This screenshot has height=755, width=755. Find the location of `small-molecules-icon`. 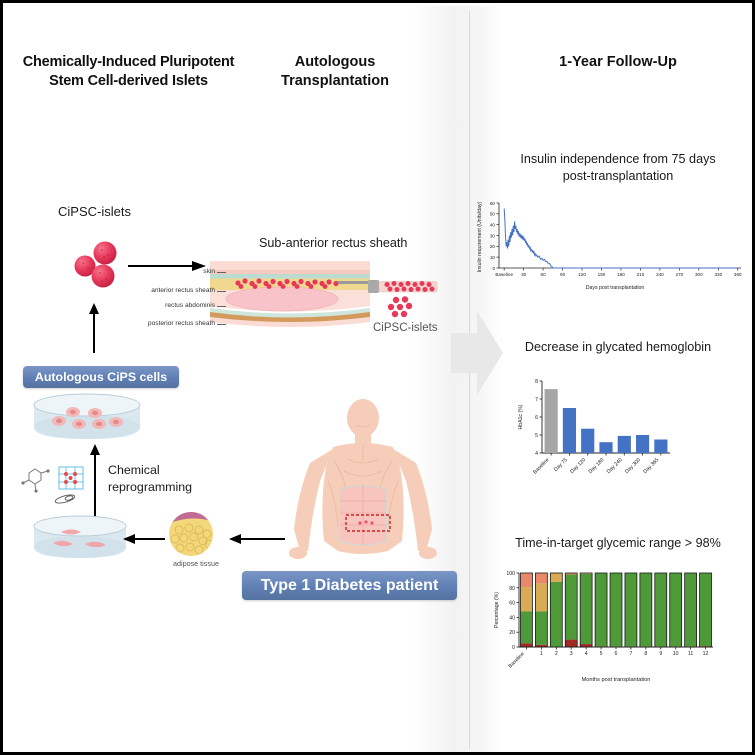

small-molecules-icon is located at coordinates (52, 485).